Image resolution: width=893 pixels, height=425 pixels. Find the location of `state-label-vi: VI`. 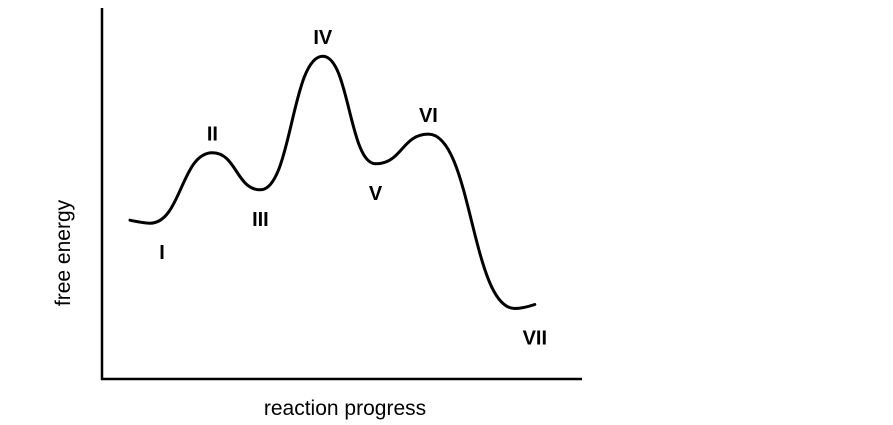

state-label-vi: VI is located at coordinates (428, 116).